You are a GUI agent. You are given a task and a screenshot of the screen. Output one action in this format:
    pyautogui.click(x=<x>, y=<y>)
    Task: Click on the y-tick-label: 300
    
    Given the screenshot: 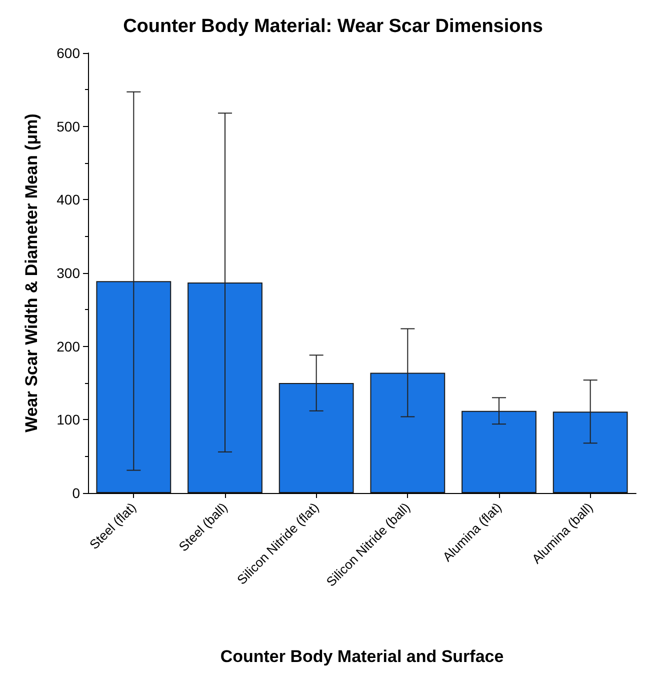 What is the action you would take?
    pyautogui.click(x=68, y=273)
    